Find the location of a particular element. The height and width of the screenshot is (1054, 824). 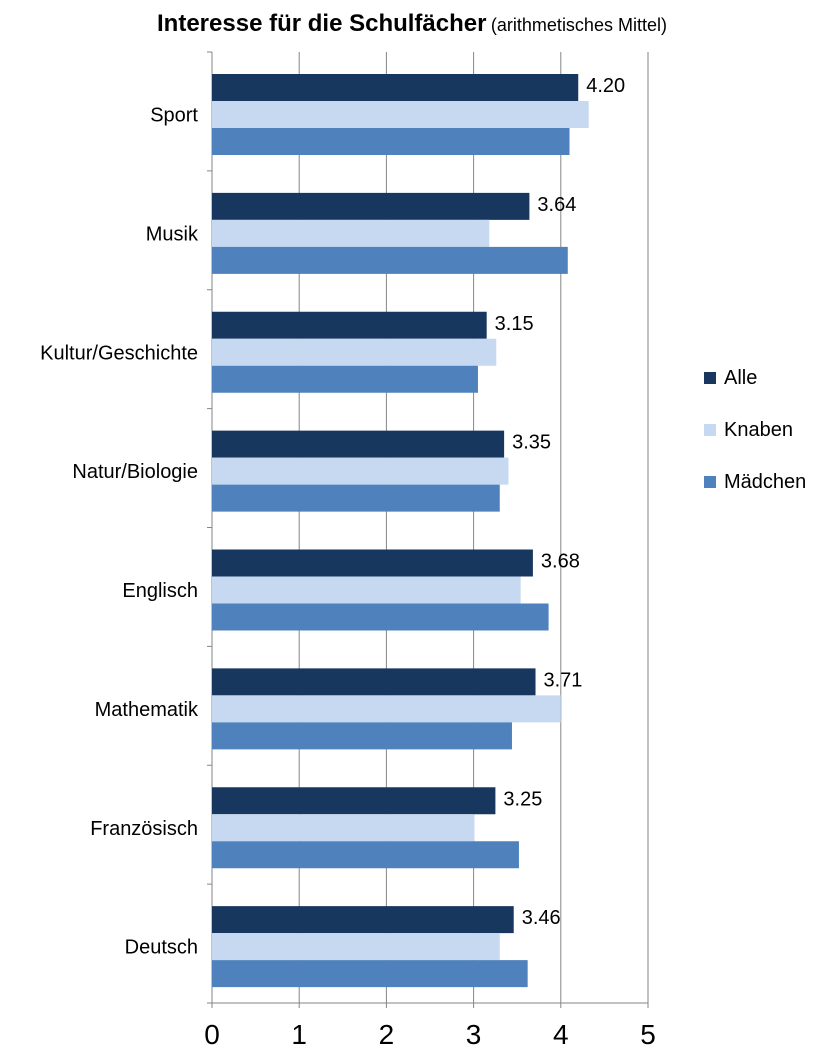

bar-englisch-mädchen is located at coordinates (380, 617).